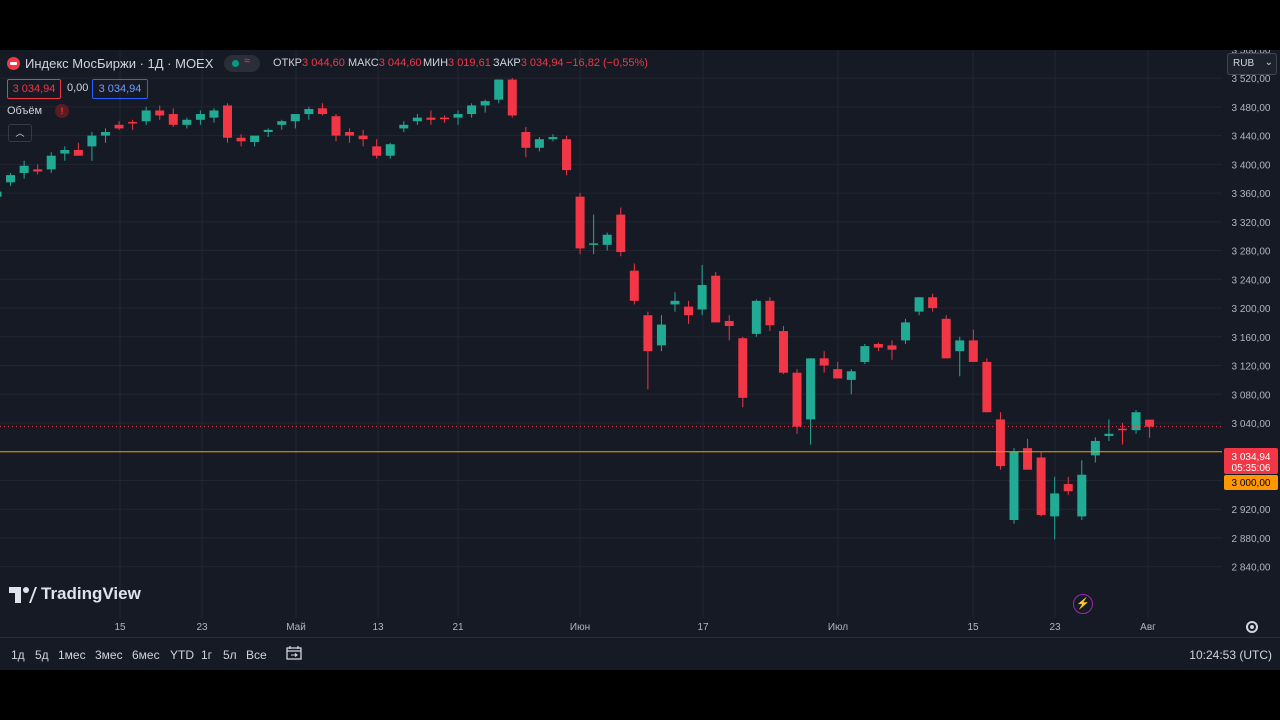  Describe the element at coordinates (207, 655) in the screenshot. I see `range-1y-button: 1г` at that location.